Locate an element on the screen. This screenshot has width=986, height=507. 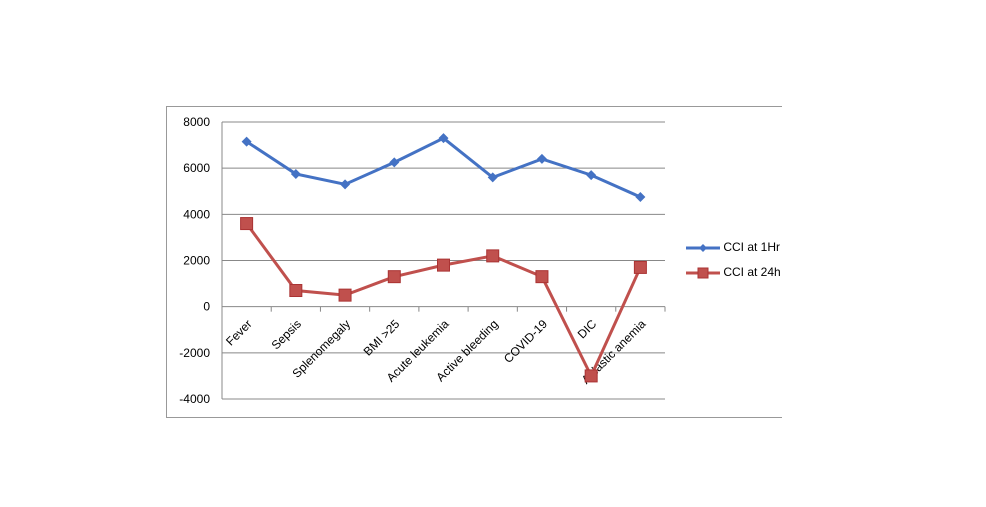
legend-label: CCI at 24hr is located at coordinates (752, 272).